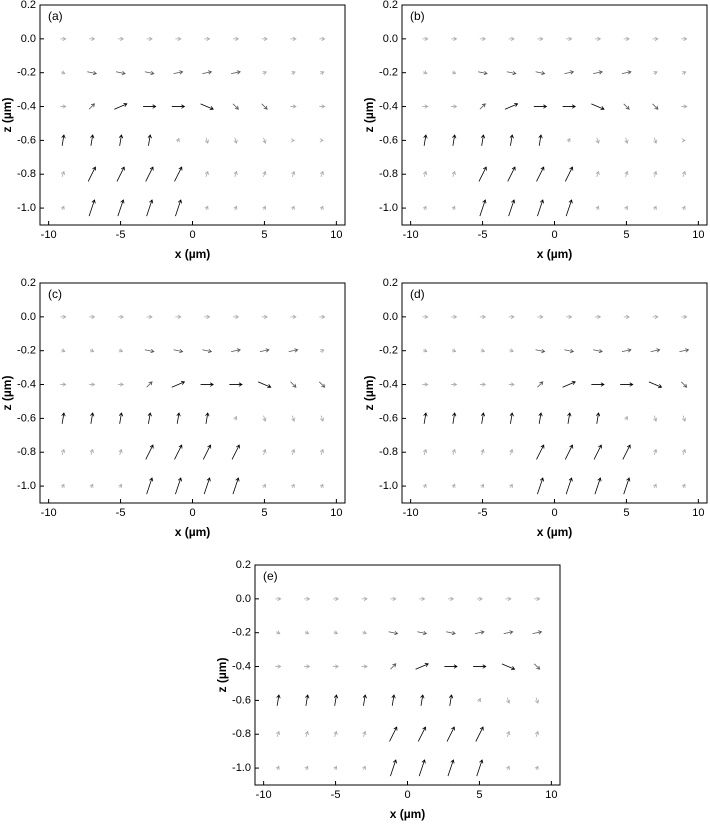 The image size is (710, 825). Describe the element at coordinates (698, 513) in the screenshot. I see `x-tick-label: 10` at that location.